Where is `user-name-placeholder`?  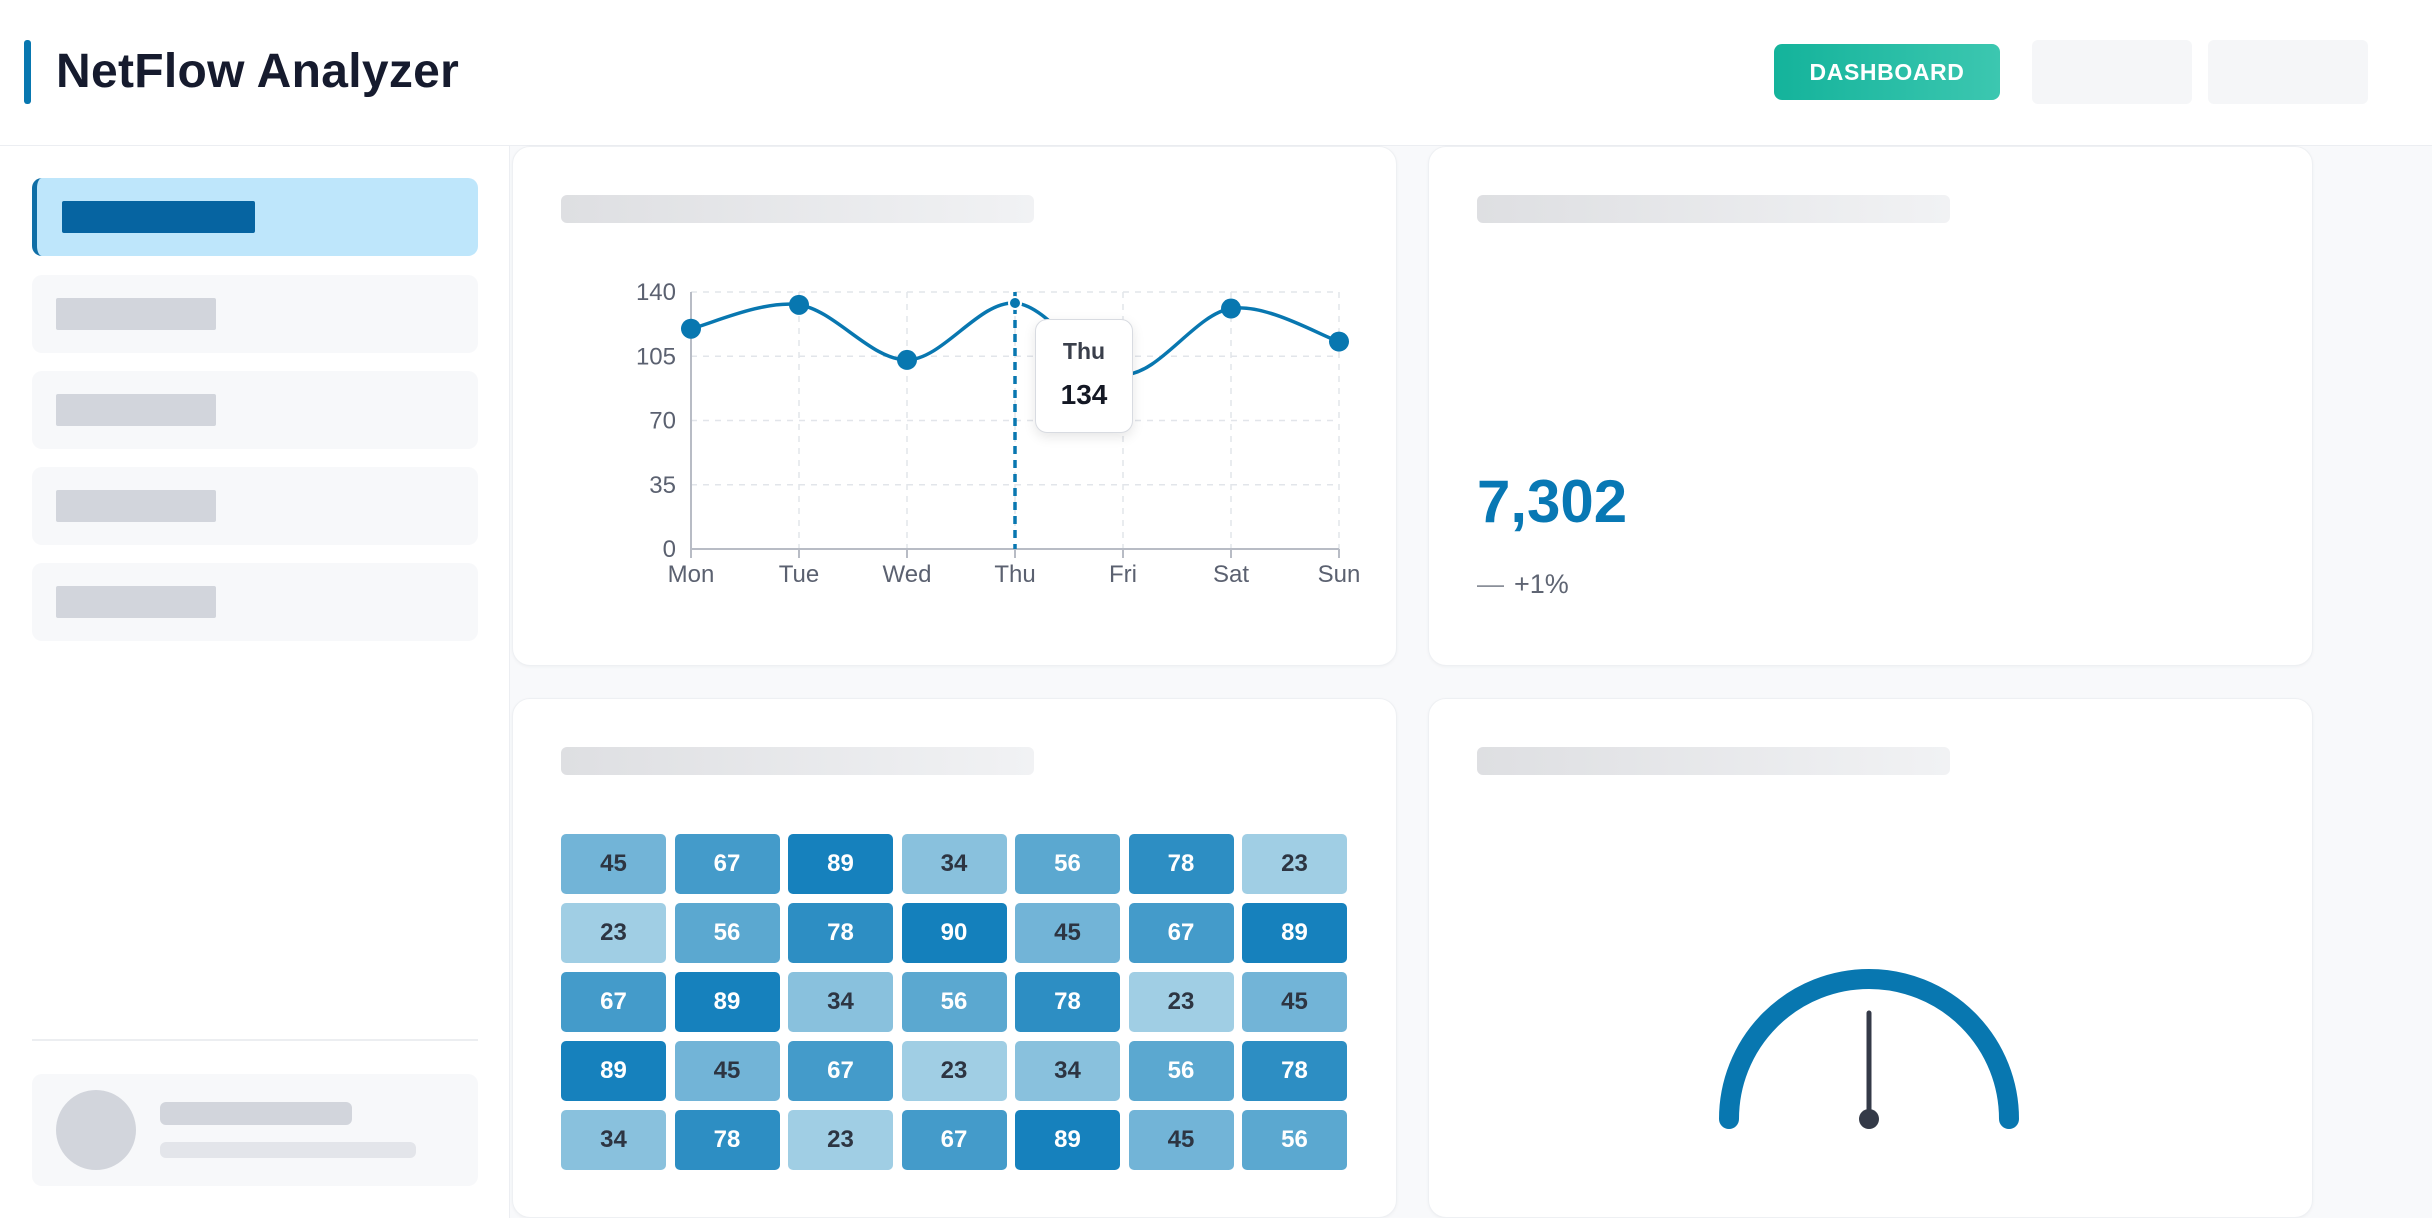 user-name-placeholder is located at coordinates (256, 1113).